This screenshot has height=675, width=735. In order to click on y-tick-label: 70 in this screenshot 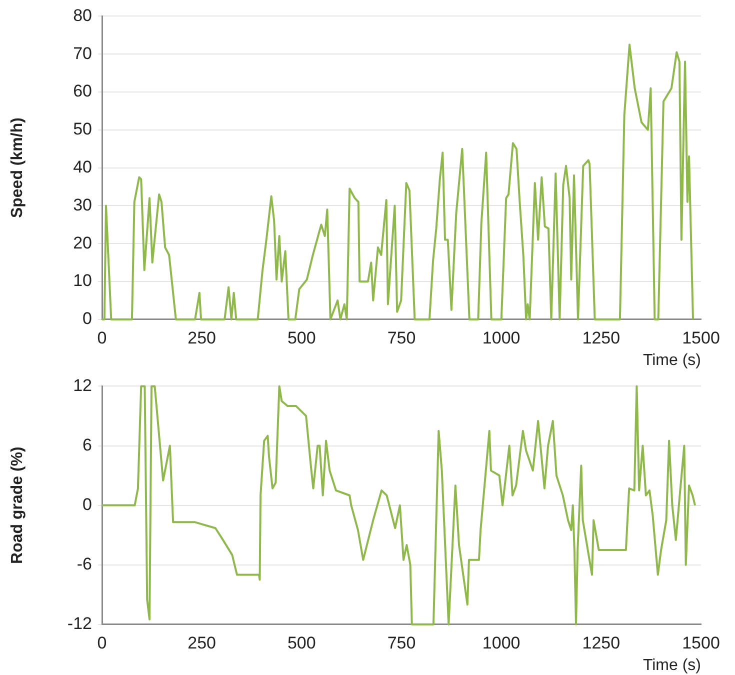, I will do `click(82, 53)`.